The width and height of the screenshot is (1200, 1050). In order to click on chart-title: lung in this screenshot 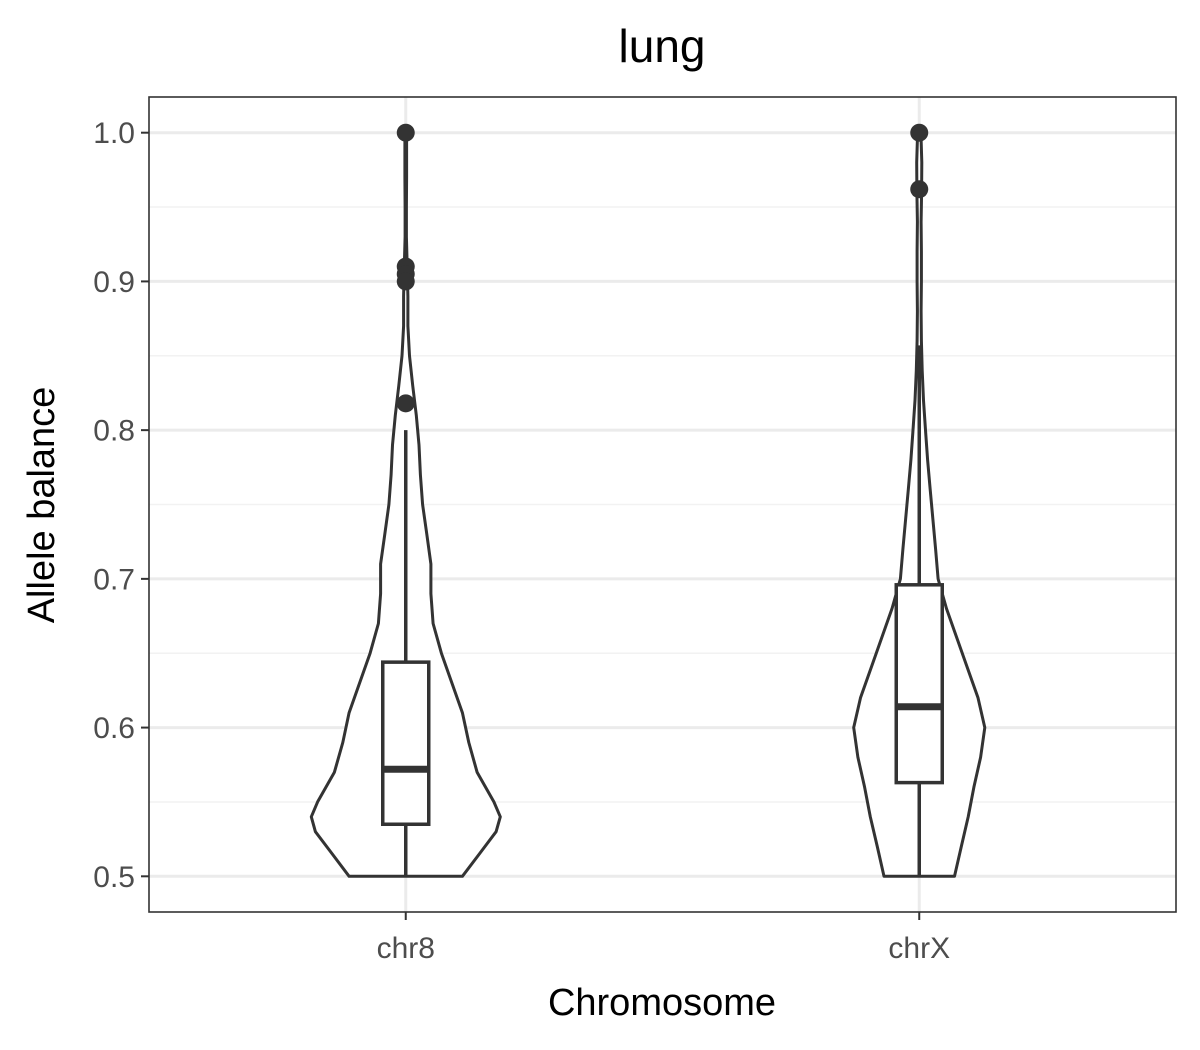, I will do `click(662, 46)`.